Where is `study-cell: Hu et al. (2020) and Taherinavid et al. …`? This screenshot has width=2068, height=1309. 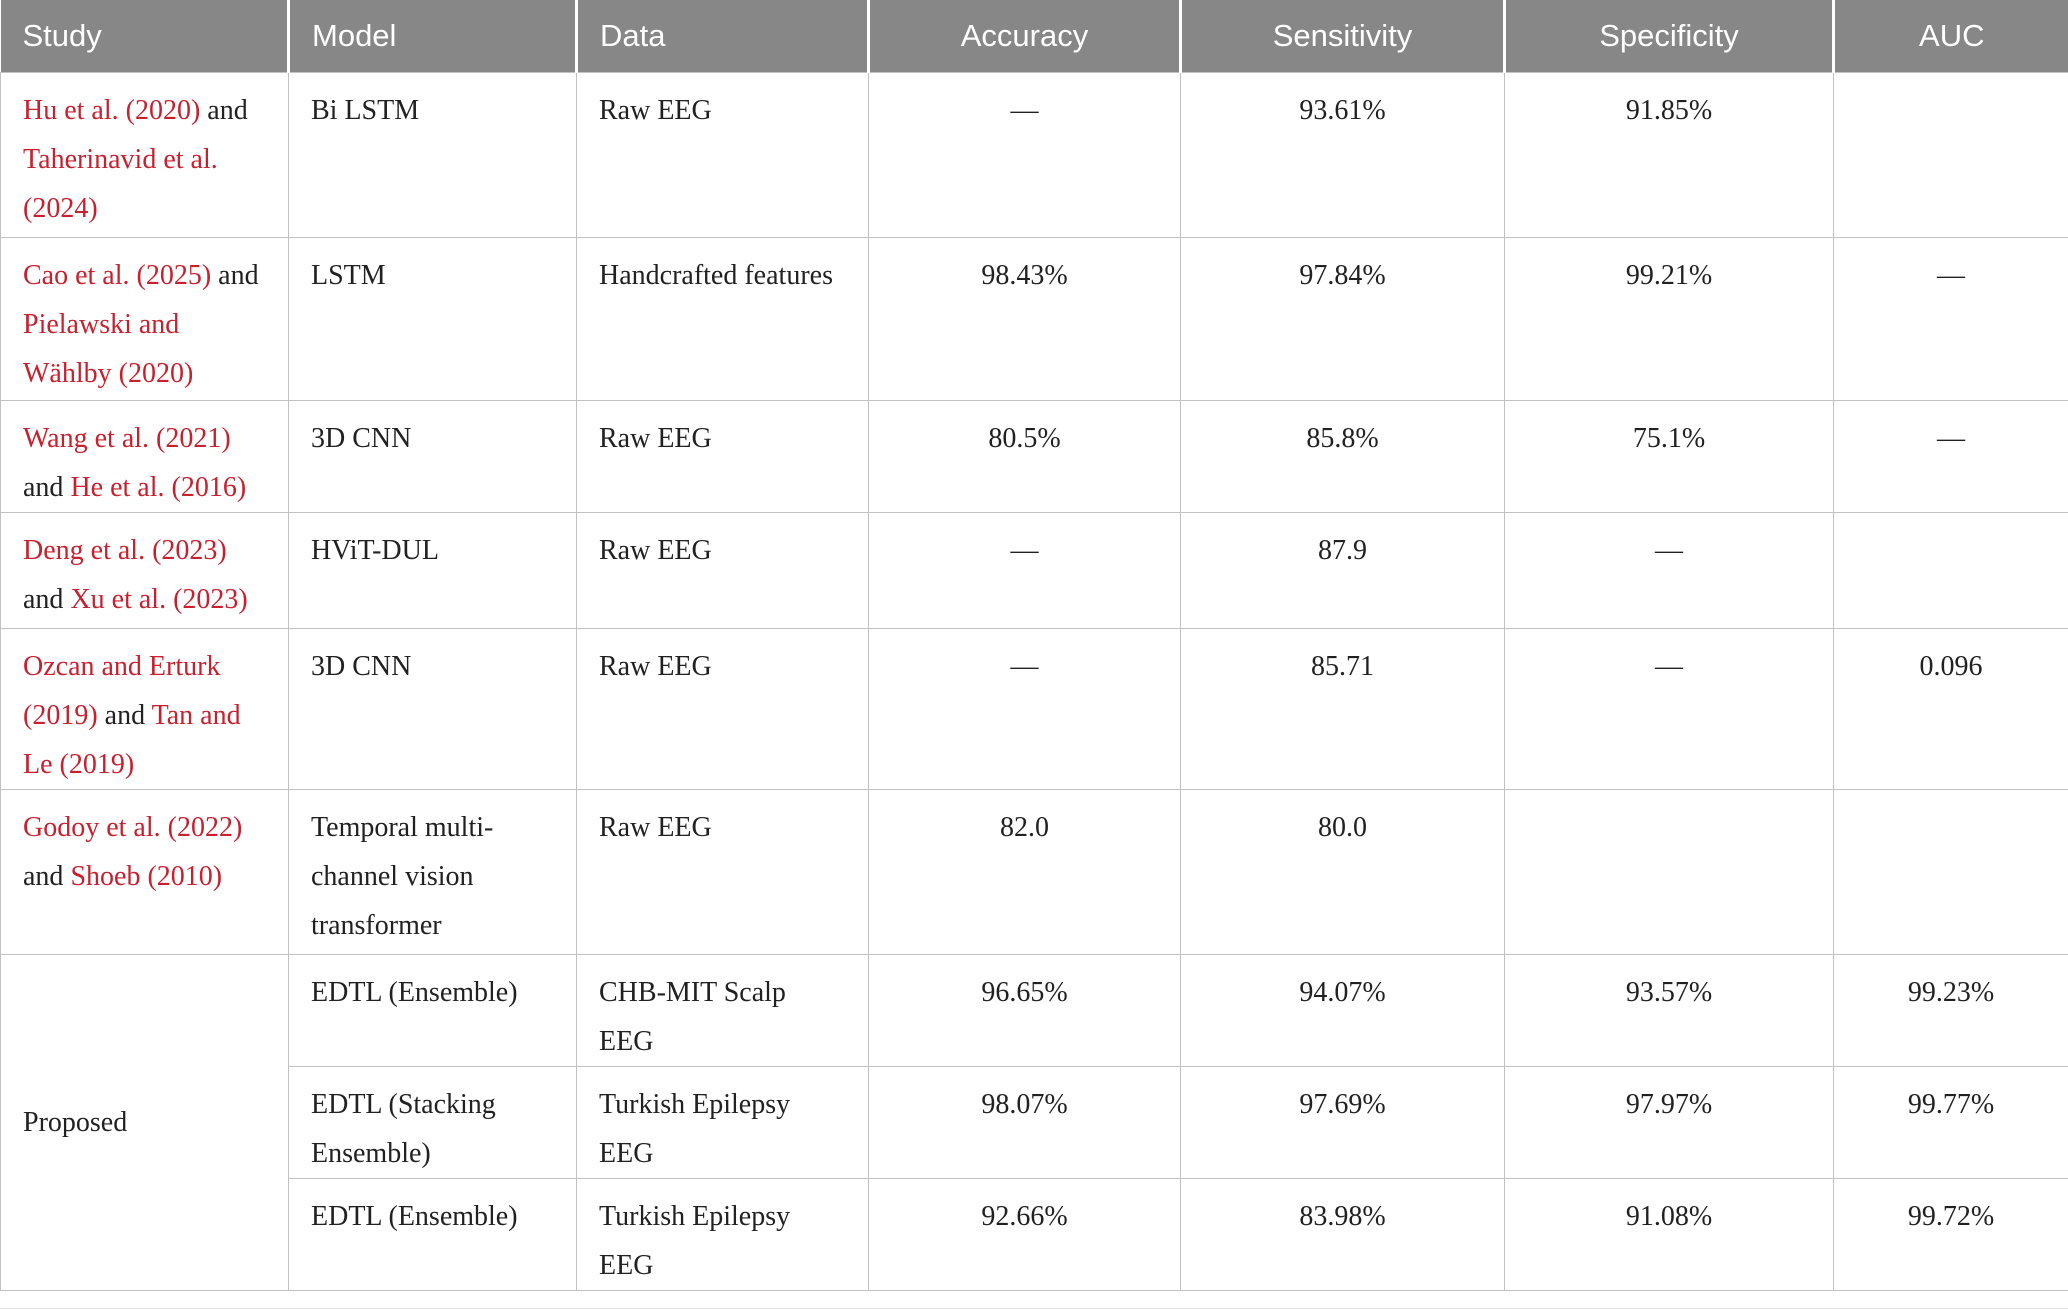 study-cell: Hu et al. (2020) and Taherinavid et al. … is located at coordinates (145, 155).